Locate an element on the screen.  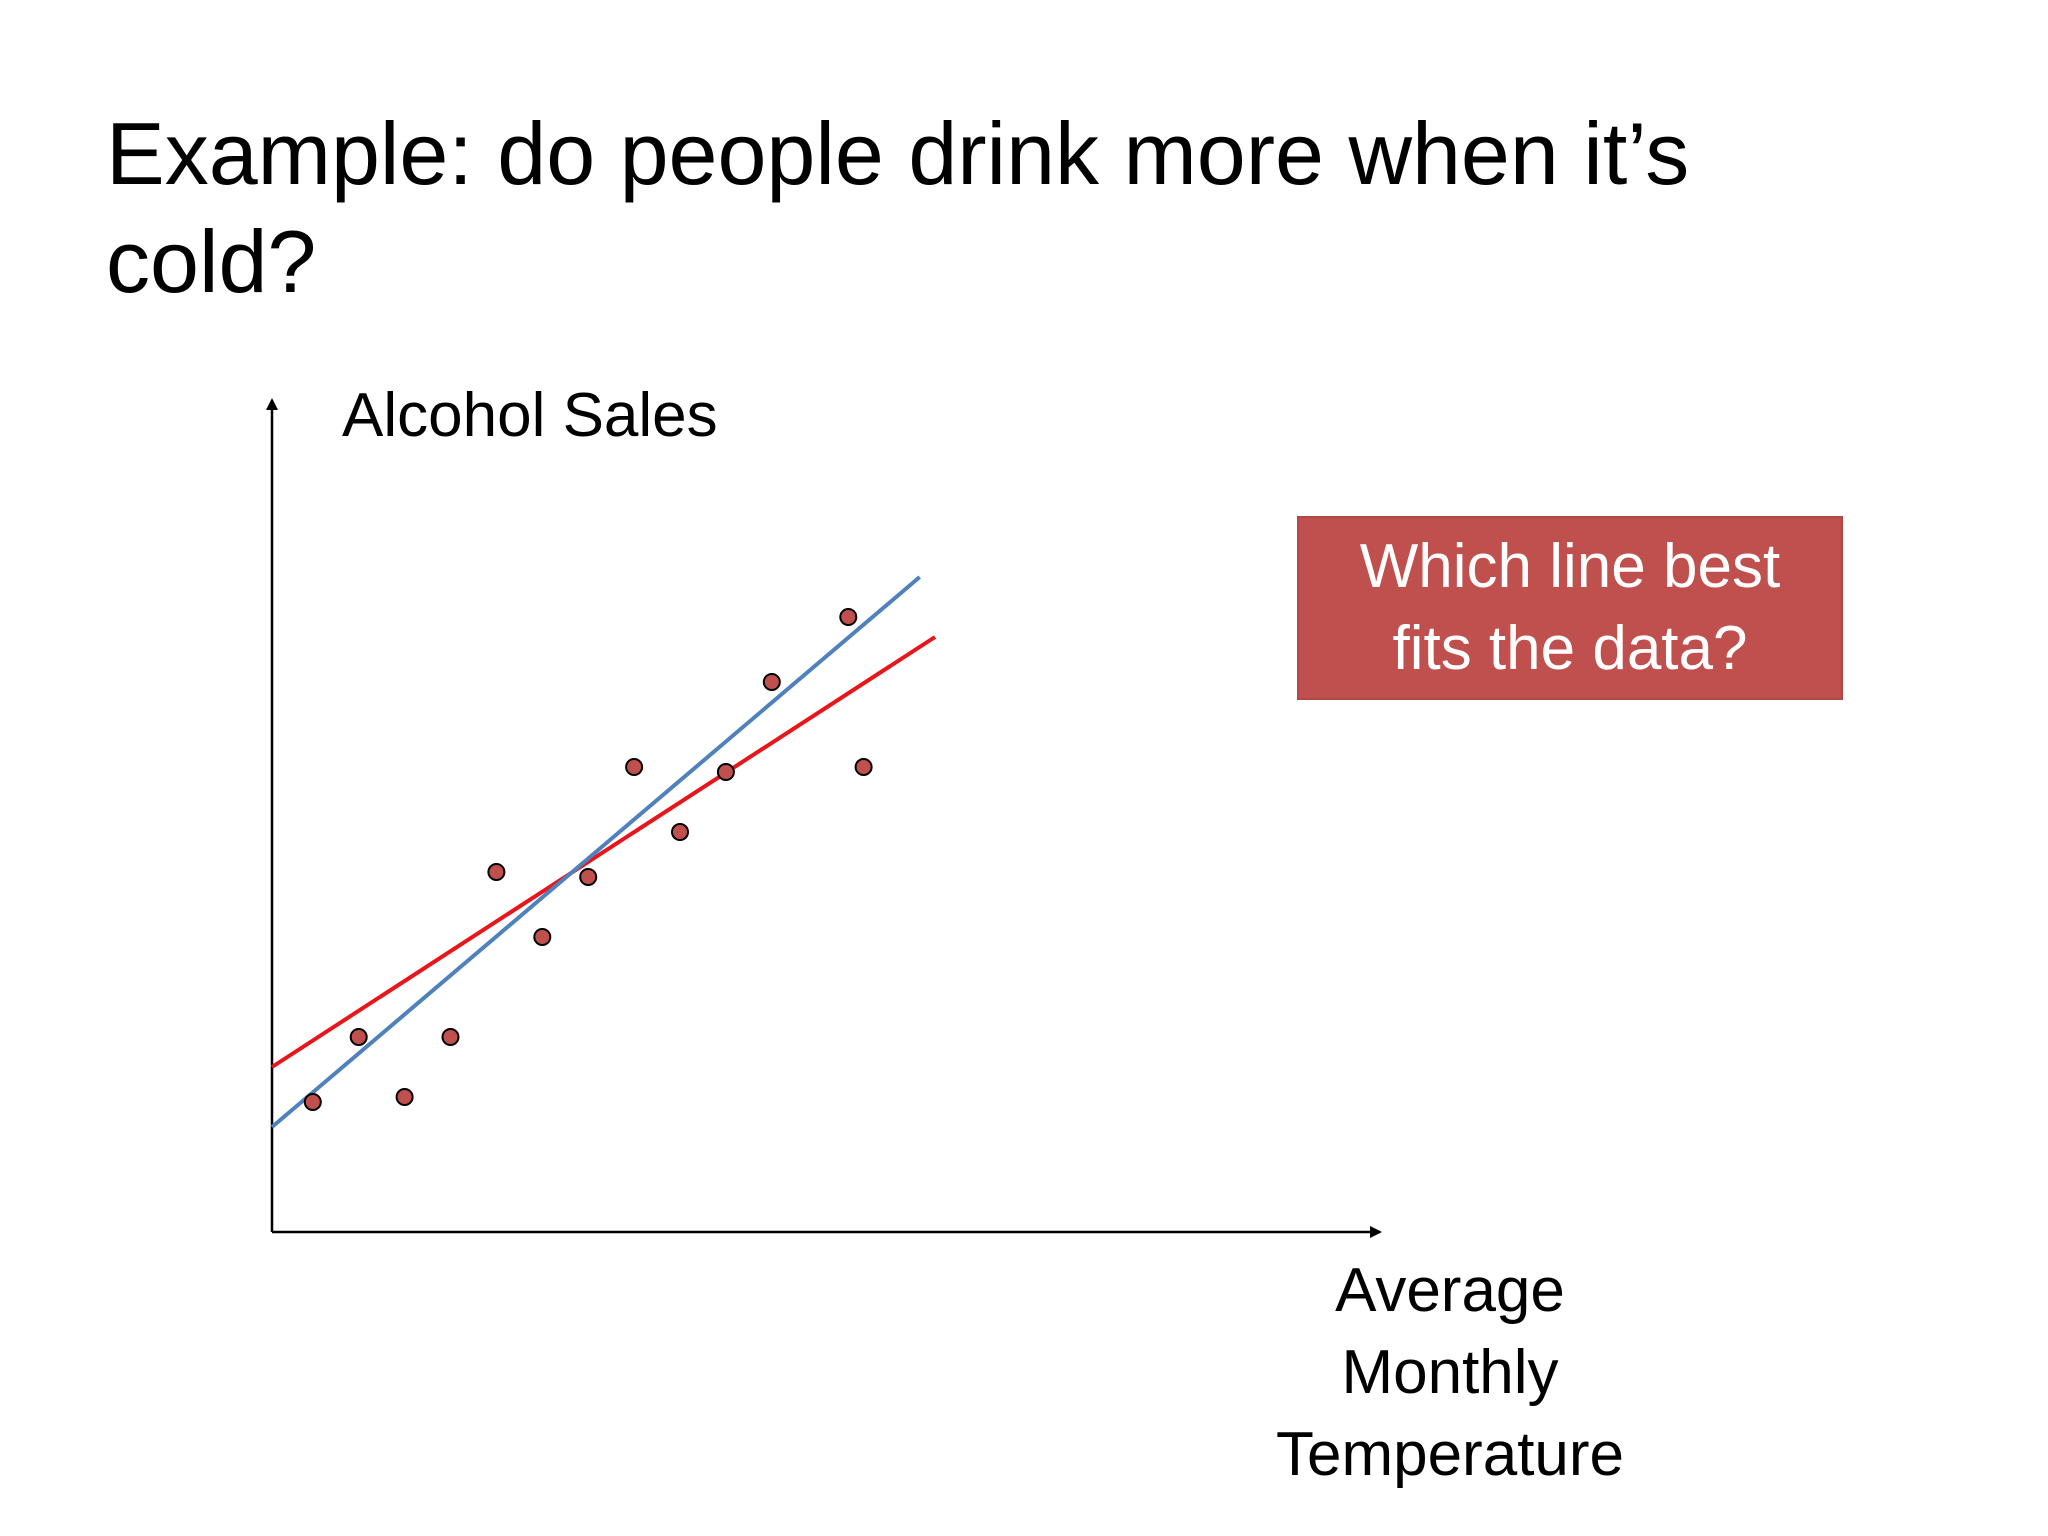
red-fit-line is located at coordinates (603, 852).